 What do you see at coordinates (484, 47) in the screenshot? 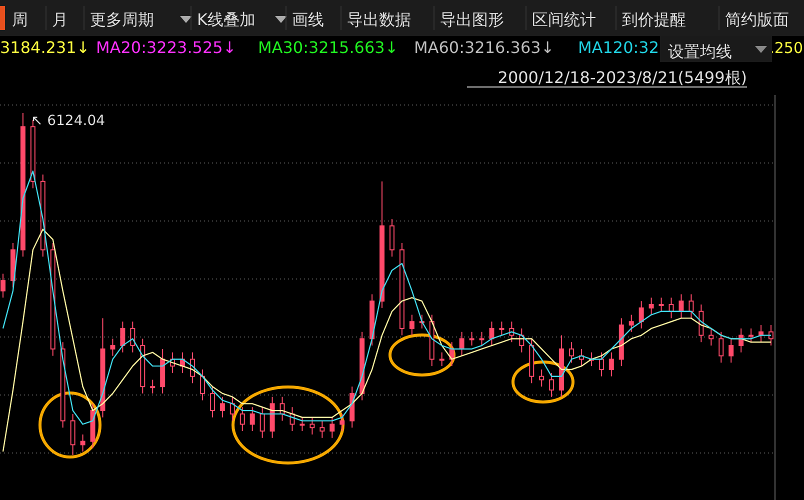
I see `text: MA60:3216.363↓` at bounding box center [484, 47].